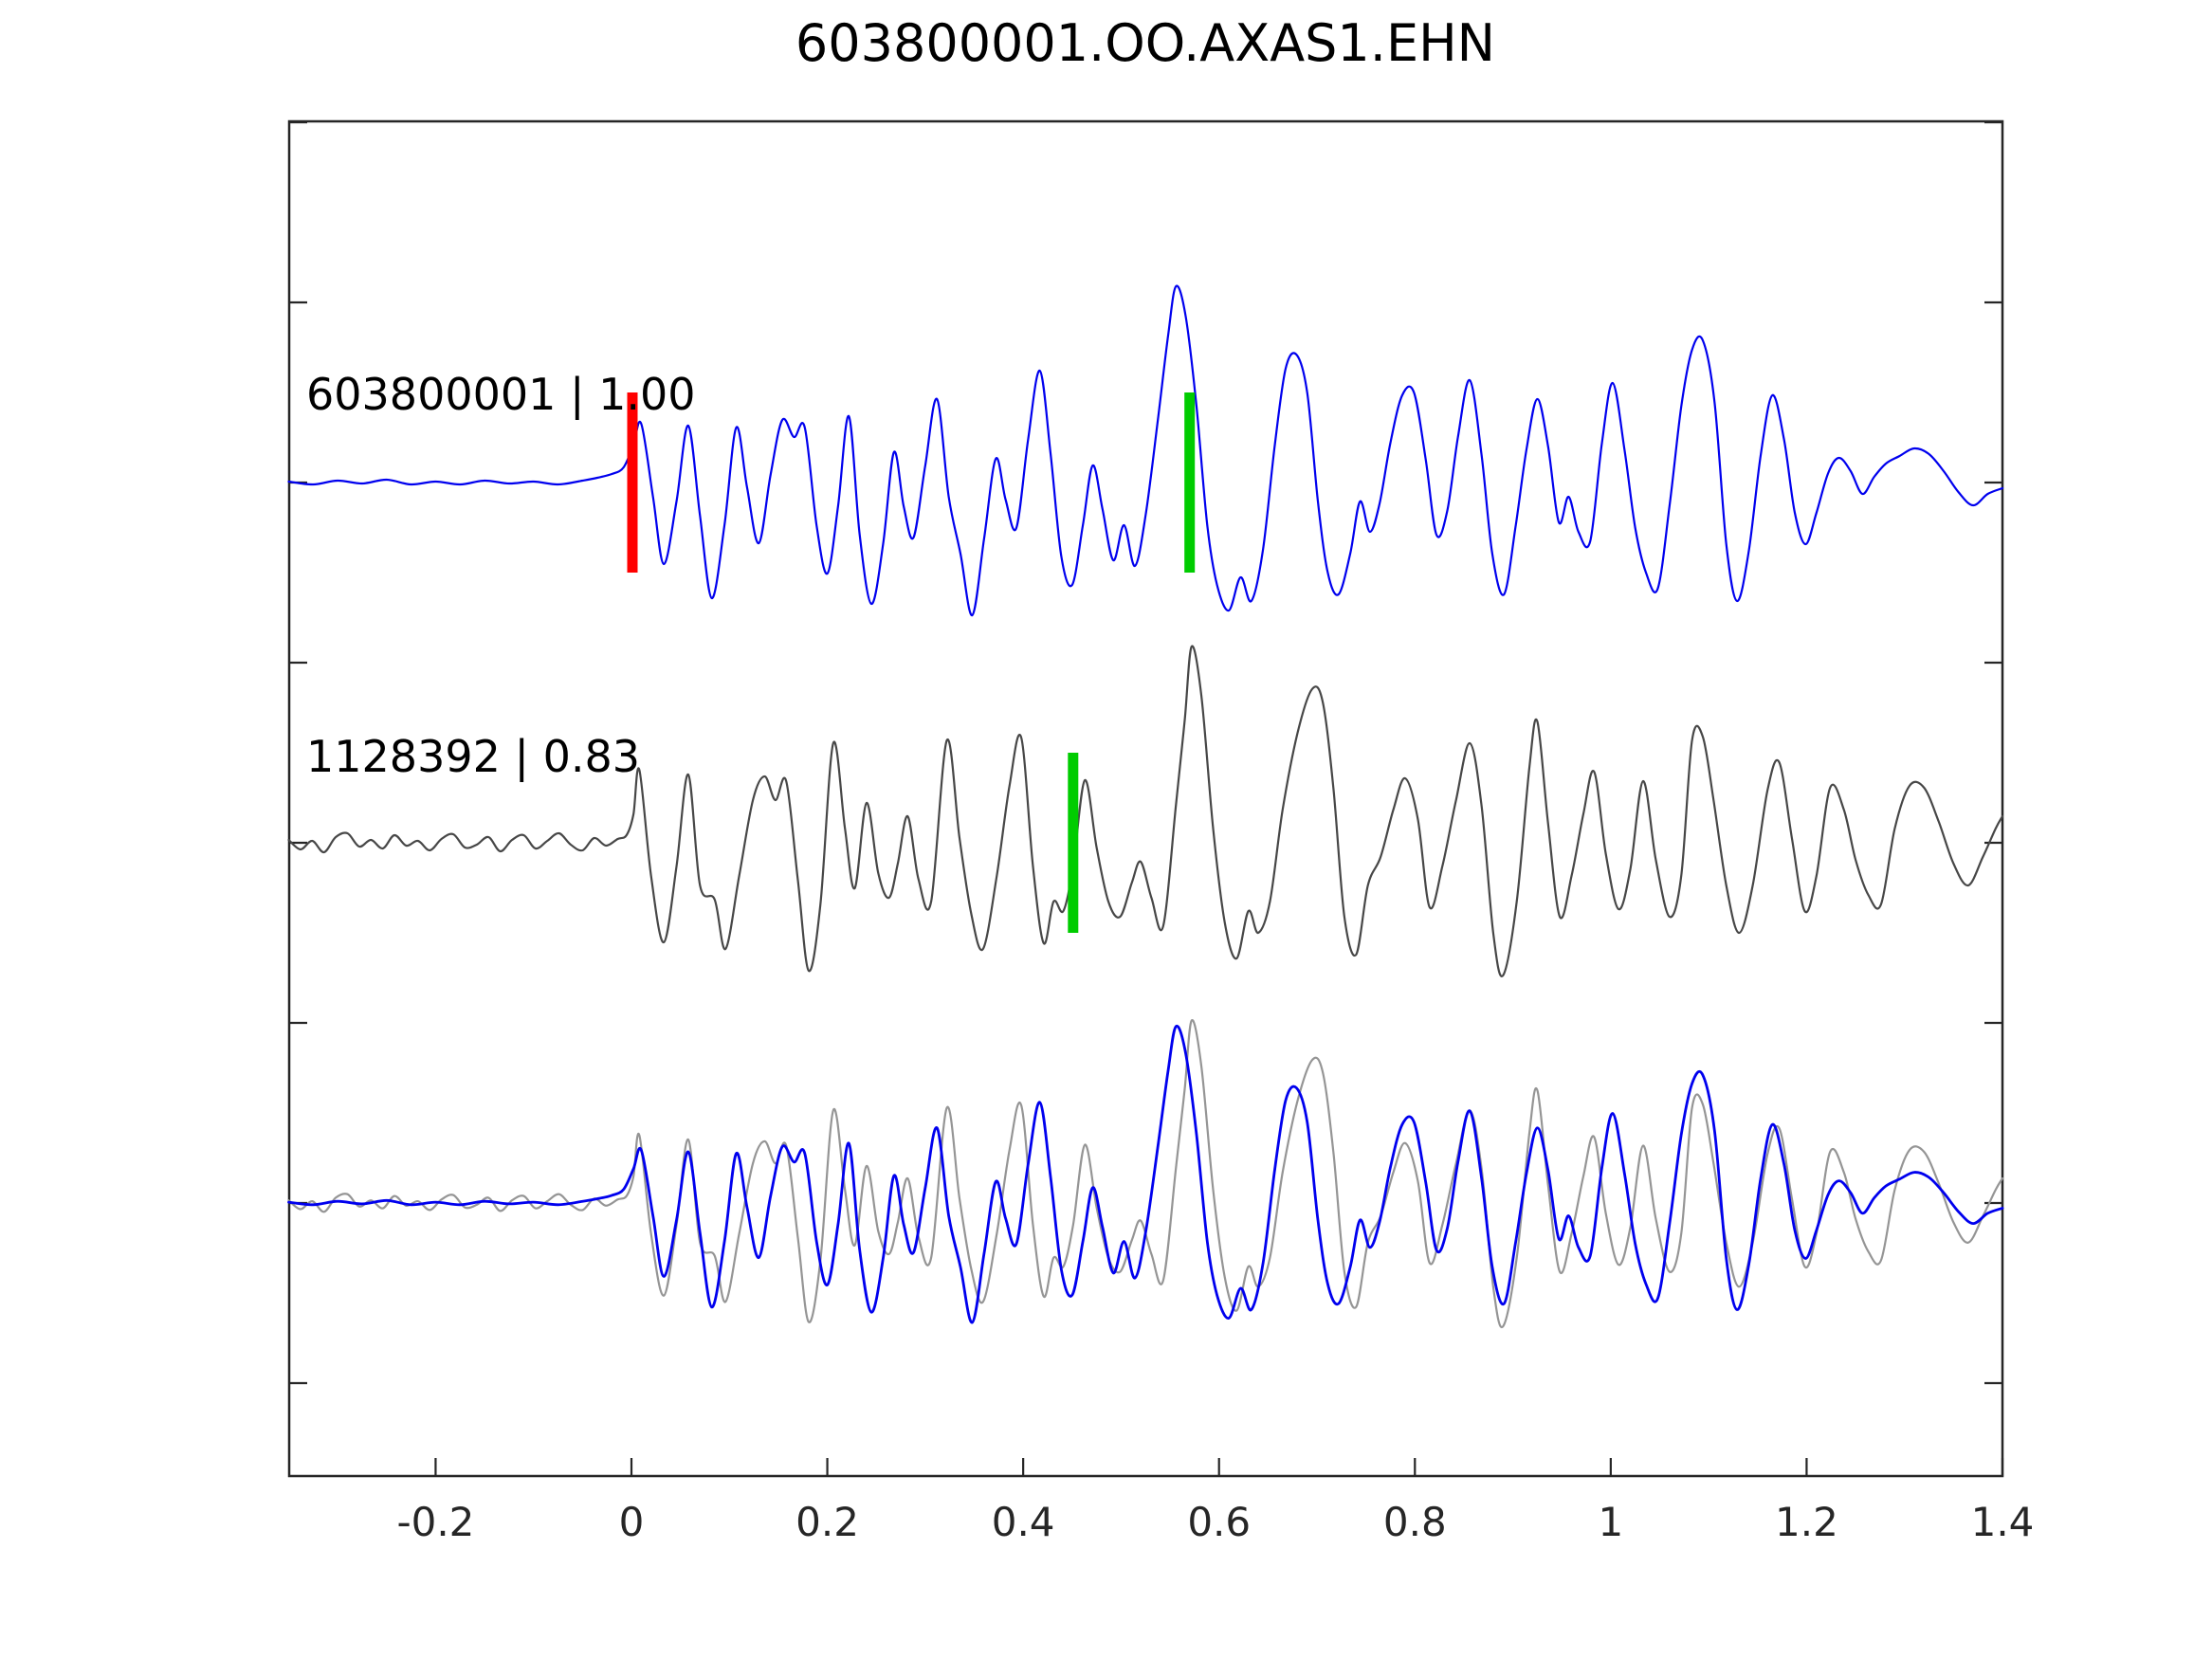  Describe the element at coordinates (1073, 843) in the screenshot. I see `pick-marker-green-trace2` at that location.